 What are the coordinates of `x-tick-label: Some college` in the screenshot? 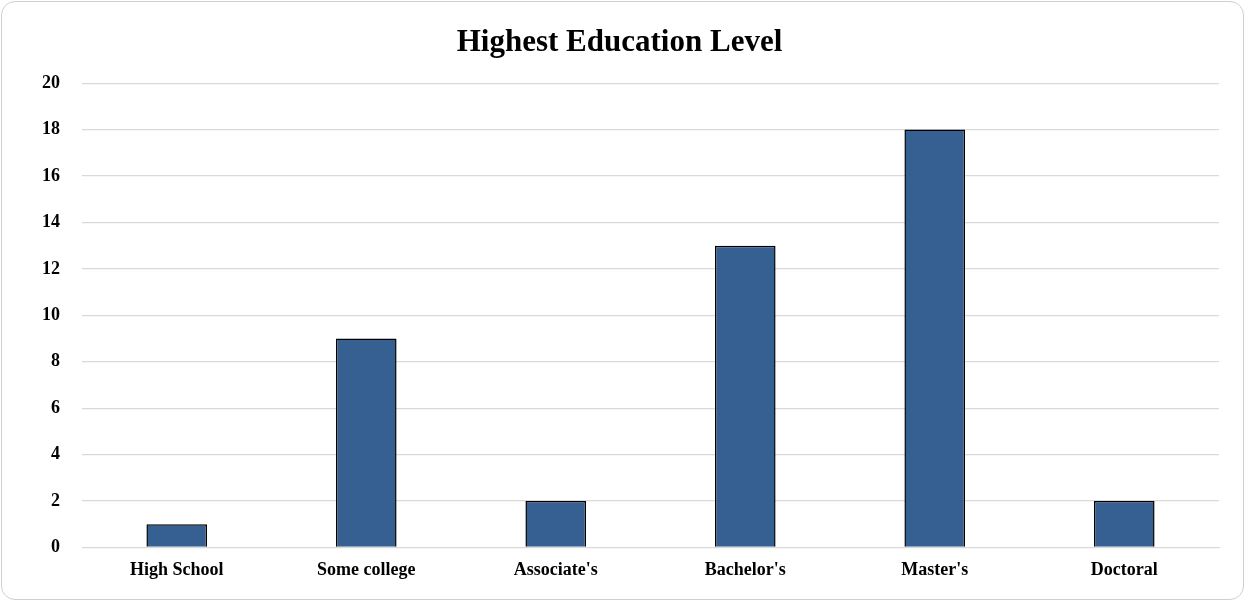 It's located at (366, 568).